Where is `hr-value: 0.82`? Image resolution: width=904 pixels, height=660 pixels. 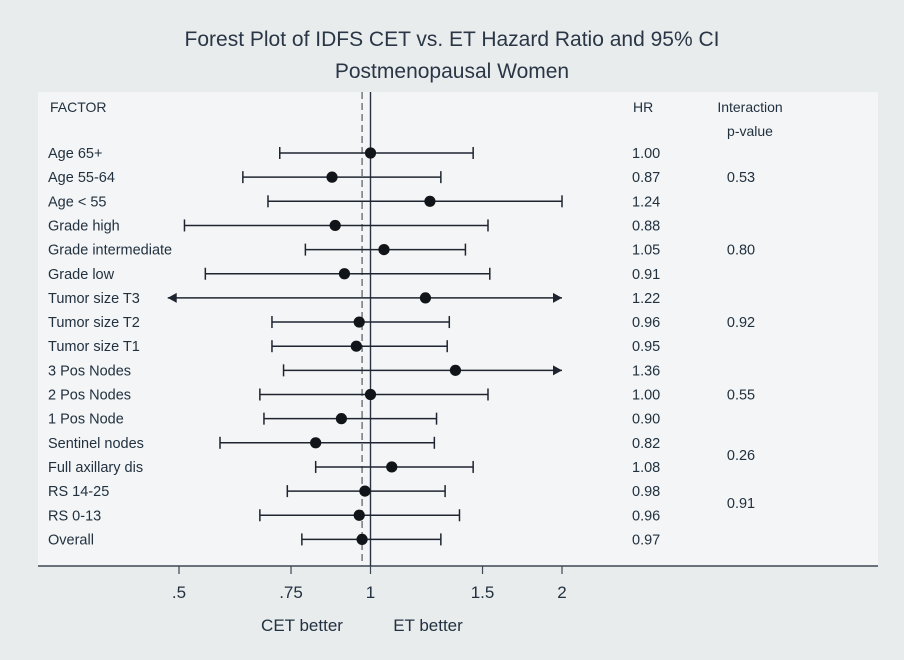 hr-value: 0.82 is located at coordinates (646, 444).